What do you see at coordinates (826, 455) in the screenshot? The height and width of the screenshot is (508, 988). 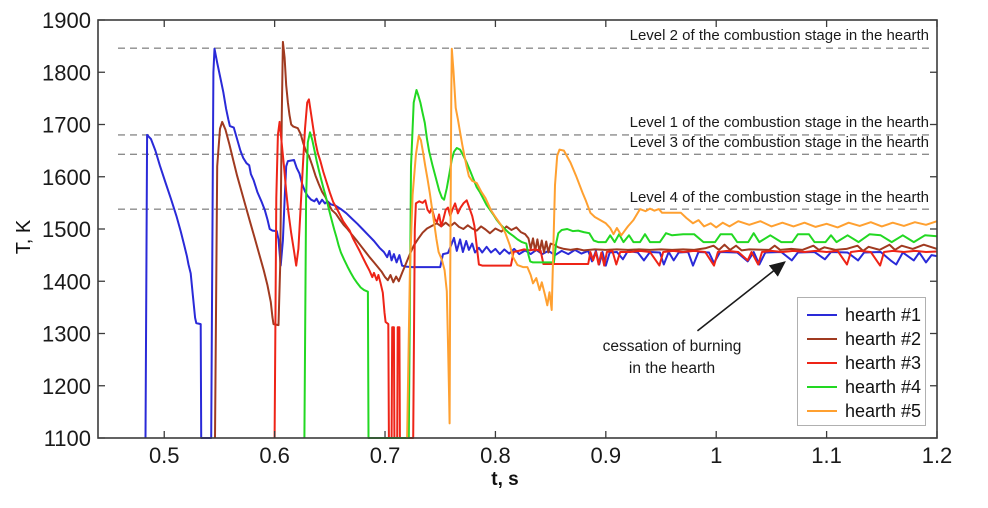 I see `x-tick-label: 1.1` at bounding box center [826, 455].